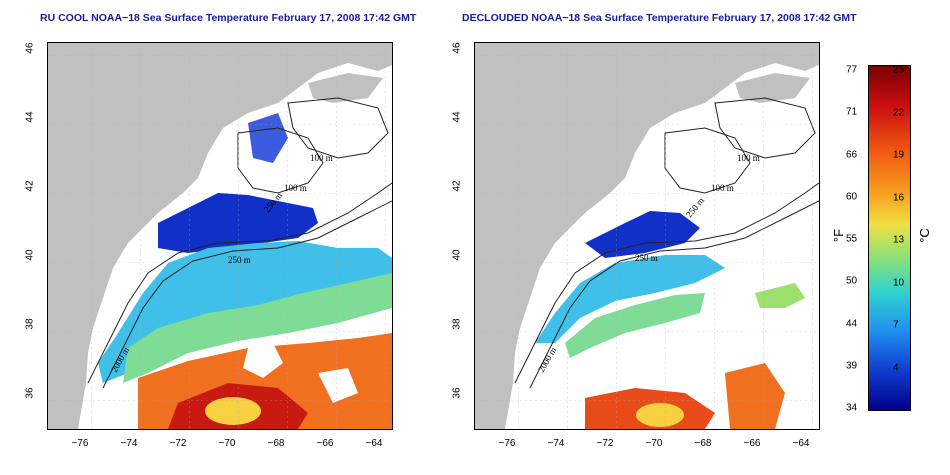 The height and width of the screenshot is (475, 950). Describe the element at coordinates (852, 154) in the screenshot. I see `colorbar-f-tick: 66` at that location.